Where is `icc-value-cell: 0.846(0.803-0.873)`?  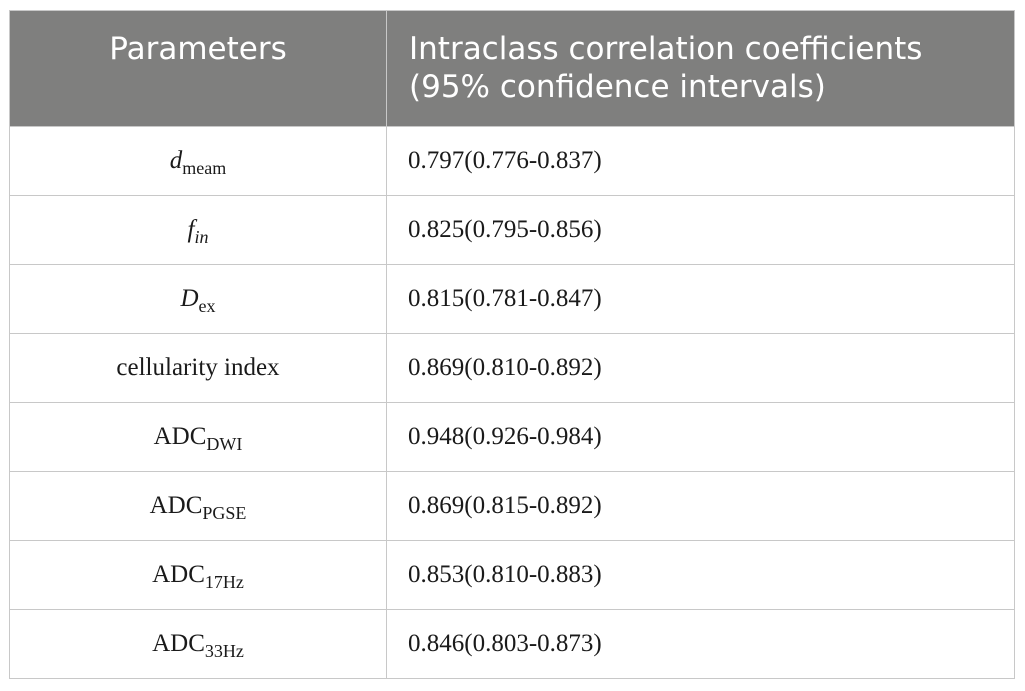
icc-value-cell: 0.846(0.803-0.873) is located at coordinates (700, 644).